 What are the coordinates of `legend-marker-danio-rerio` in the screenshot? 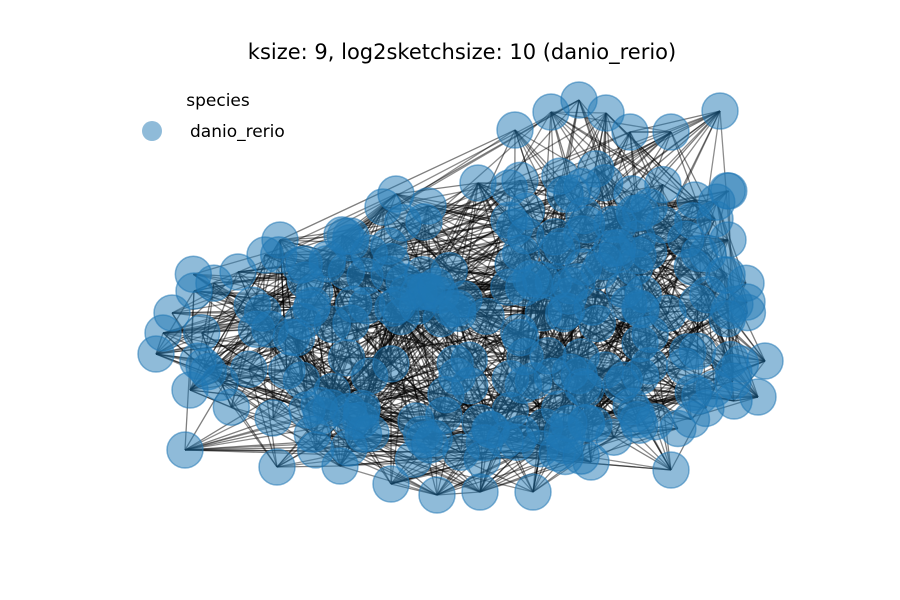 It's located at (152, 131).